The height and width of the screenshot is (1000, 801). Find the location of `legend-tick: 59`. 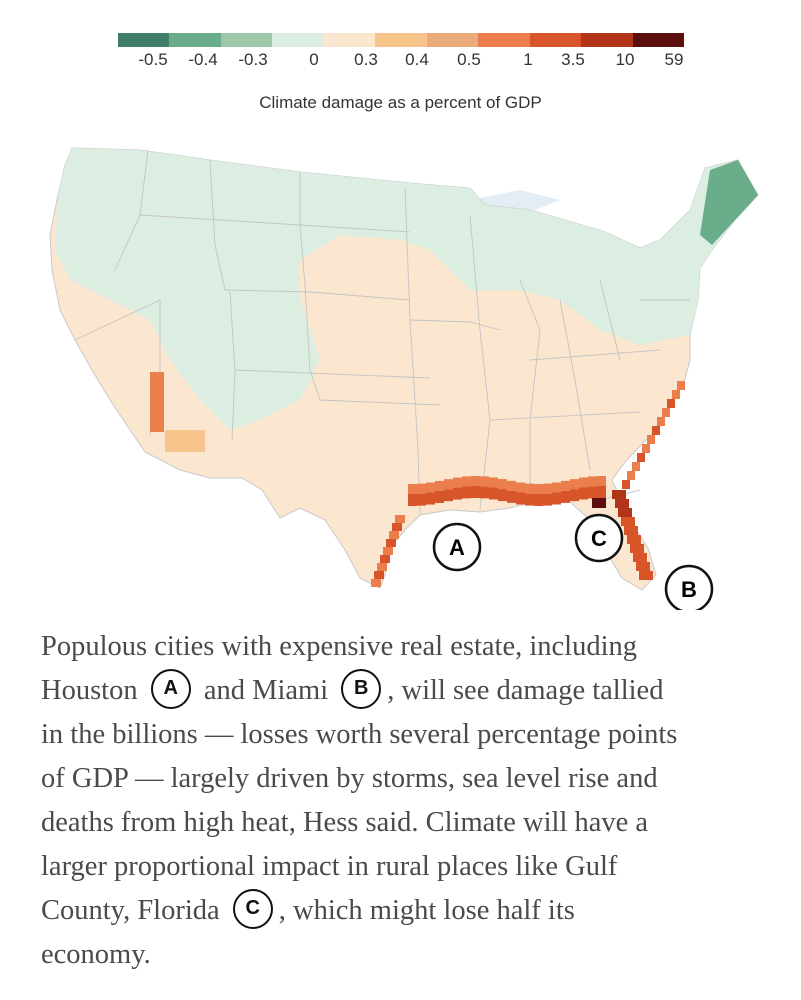

legend-tick: 59 is located at coordinates (674, 59).